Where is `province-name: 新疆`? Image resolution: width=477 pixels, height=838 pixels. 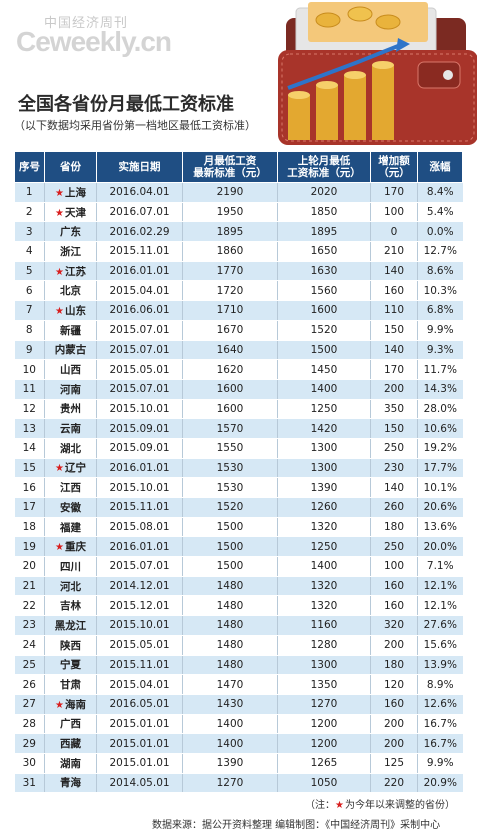 province-name: 新疆 is located at coordinates (70, 330).